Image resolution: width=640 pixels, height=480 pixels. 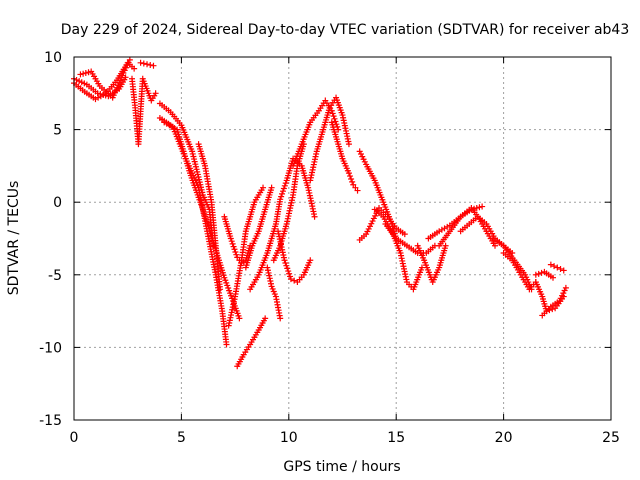 What do you see at coordinates (396, 438) in the screenshot?
I see `x-tick-label: 15` at bounding box center [396, 438].